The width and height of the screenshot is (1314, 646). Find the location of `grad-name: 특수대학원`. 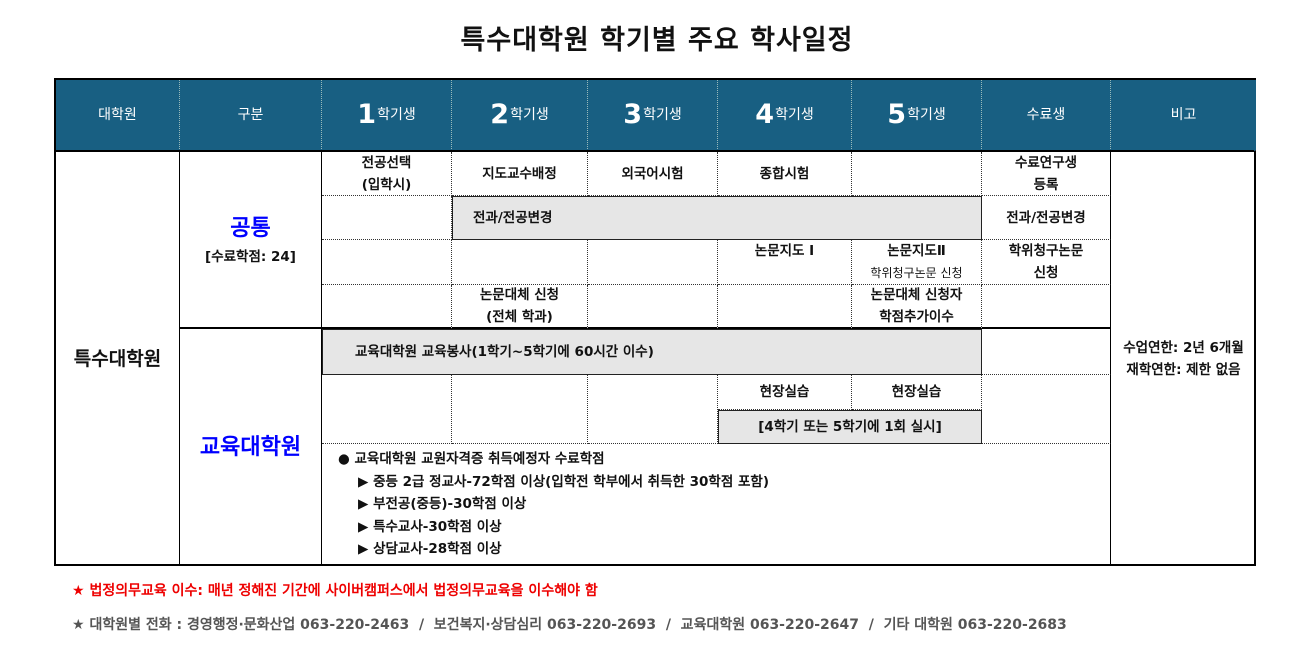

grad-name: 특수대학원 is located at coordinates (118, 359).